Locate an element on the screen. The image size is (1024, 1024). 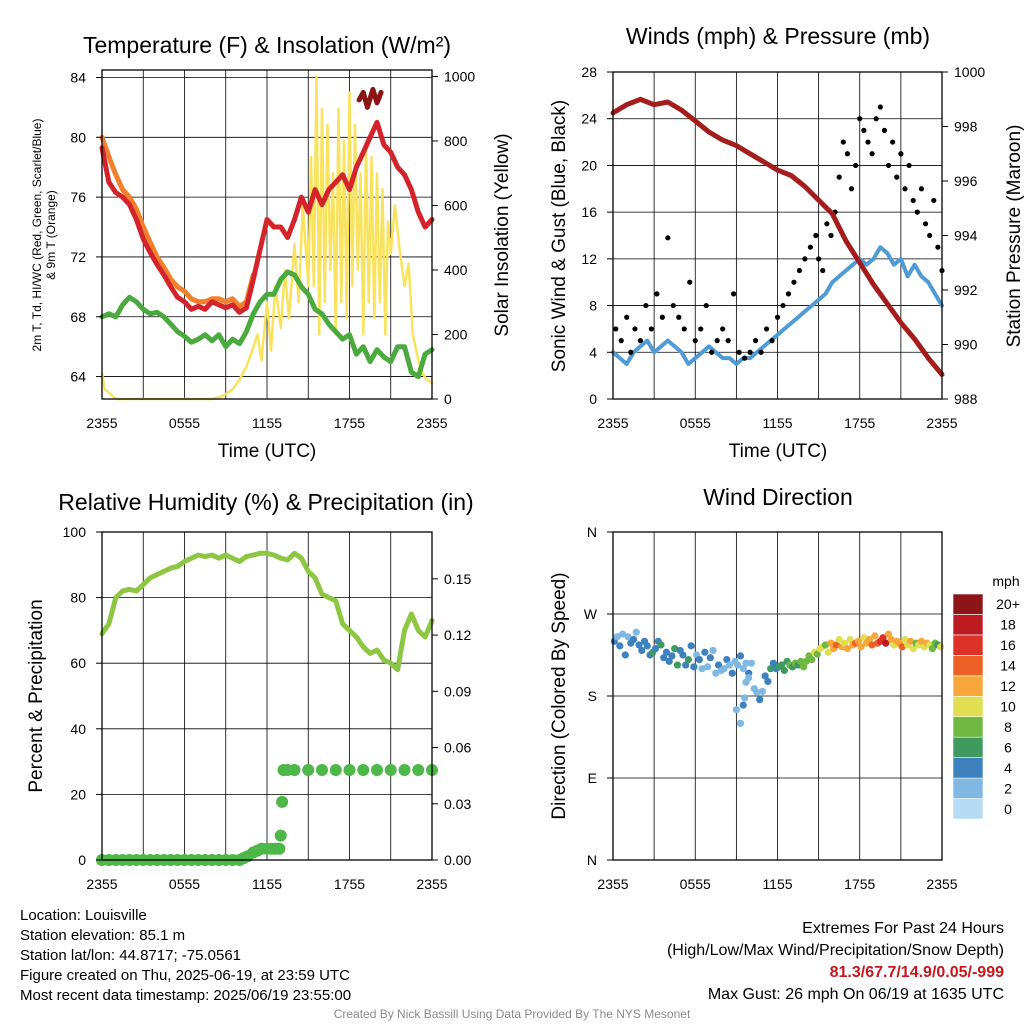
dir-ytick: S is located at coordinates (592, 696).